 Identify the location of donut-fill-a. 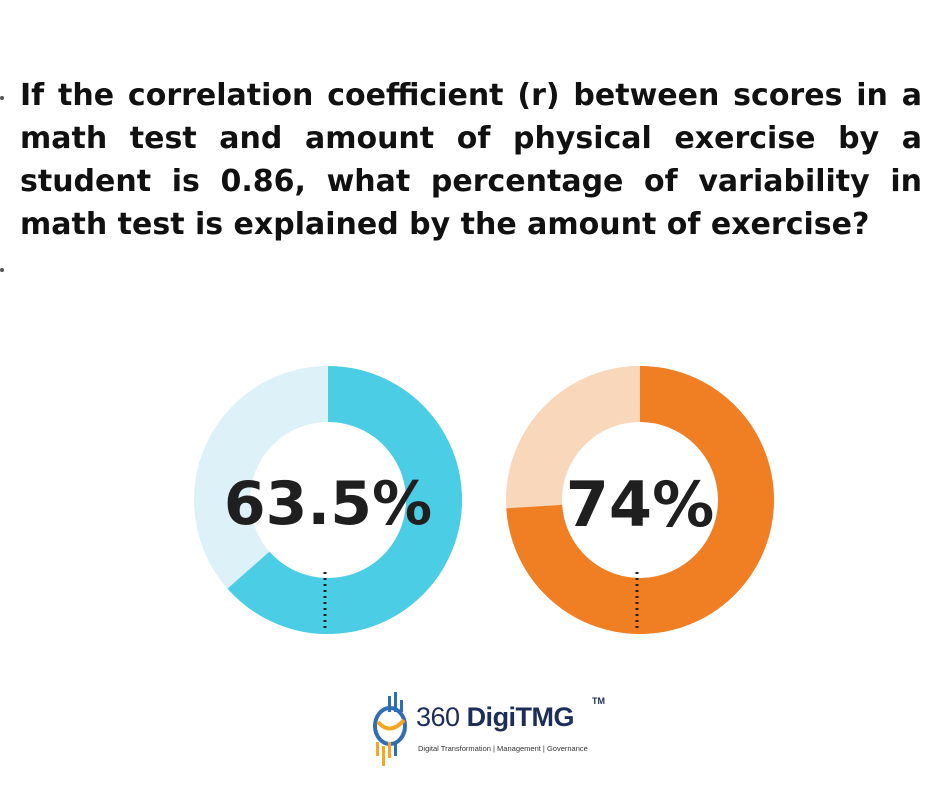
(344, 500).